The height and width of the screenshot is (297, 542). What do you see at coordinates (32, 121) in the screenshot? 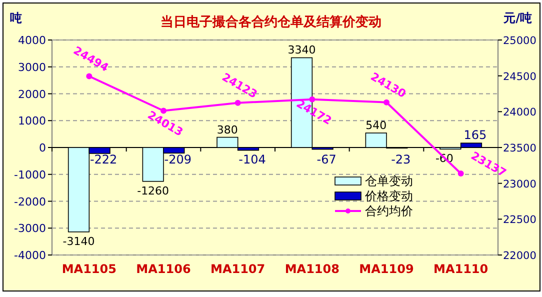
I see `y-tick-label: 1000` at bounding box center [32, 121].